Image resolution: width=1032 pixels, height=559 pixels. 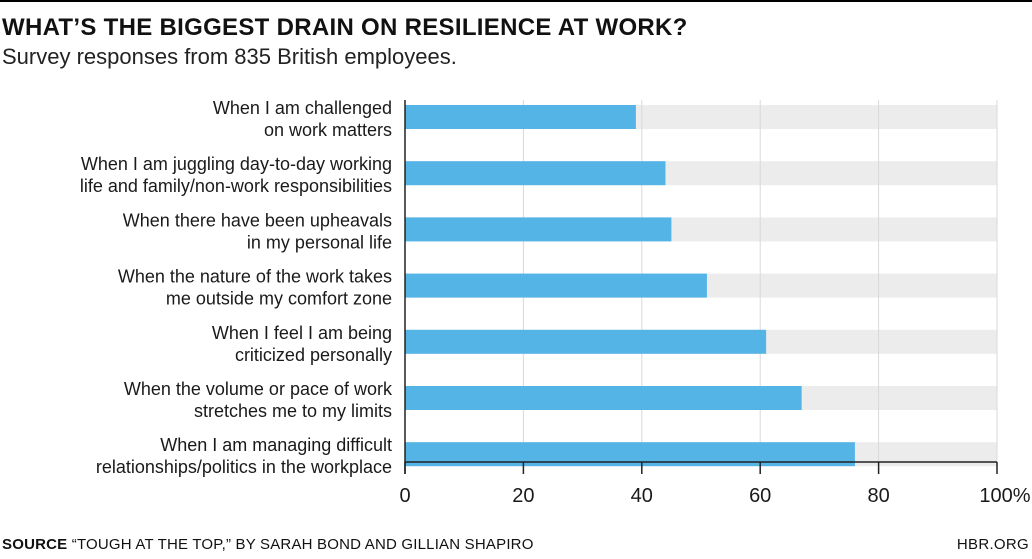 I want to click on category-label-line: in my personal life, so click(x=319, y=242).